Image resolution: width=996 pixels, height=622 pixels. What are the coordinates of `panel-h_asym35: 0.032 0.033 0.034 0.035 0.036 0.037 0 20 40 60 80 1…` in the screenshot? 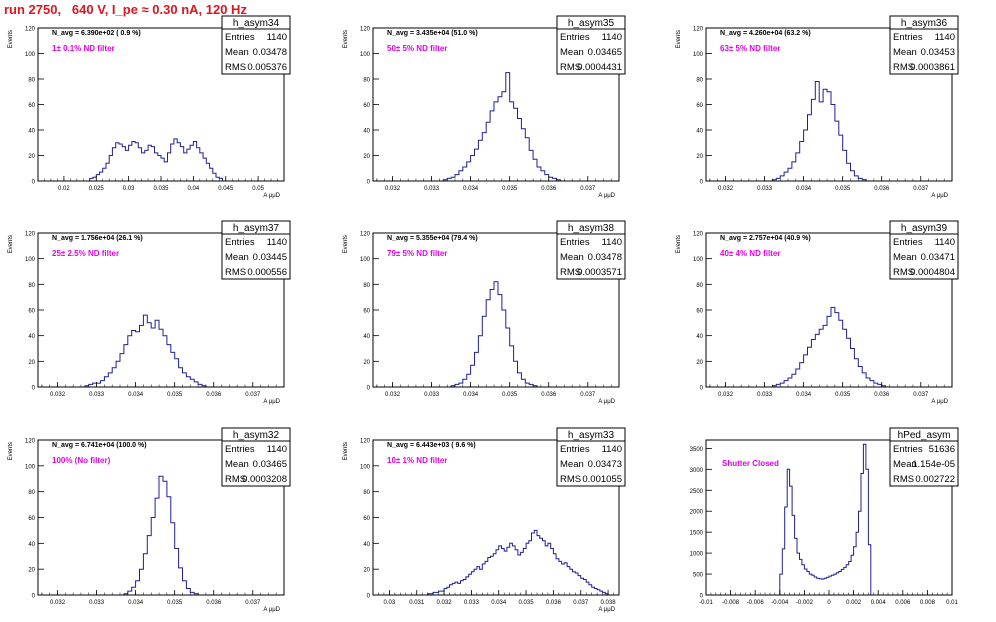 It's located at (484, 107).